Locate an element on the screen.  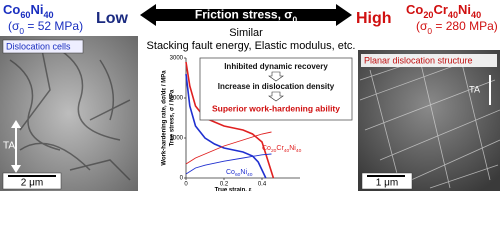
right-alloy: Co20Cr40Ni40 is located at coordinates (443, 11).